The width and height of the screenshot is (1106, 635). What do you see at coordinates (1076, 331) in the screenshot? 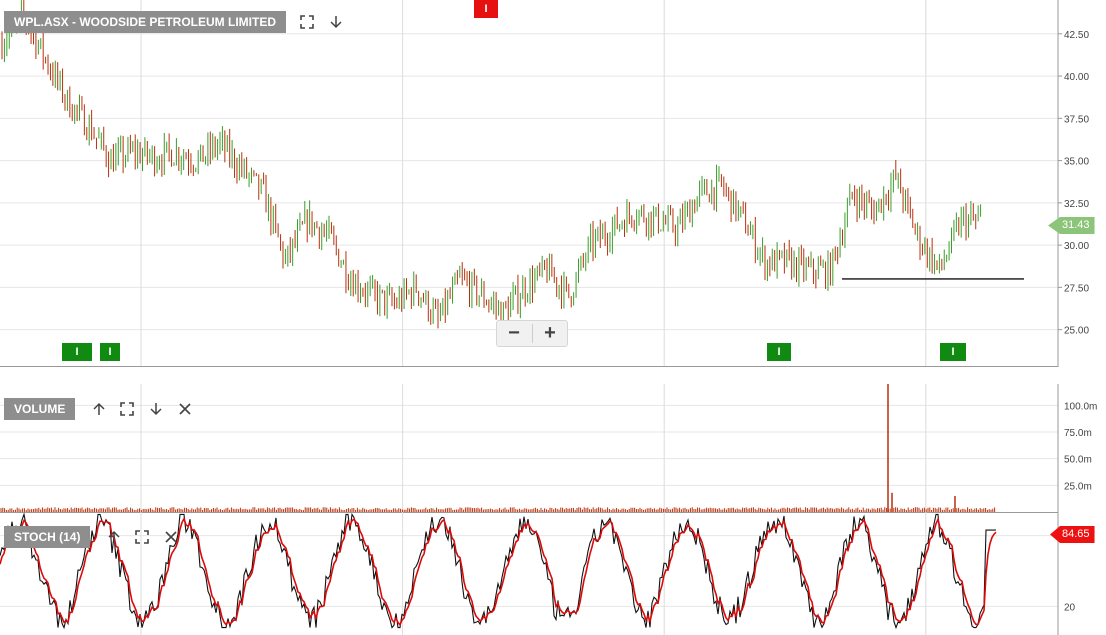
I see `y-tick-label: 25.00` at bounding box center [1076, 331].